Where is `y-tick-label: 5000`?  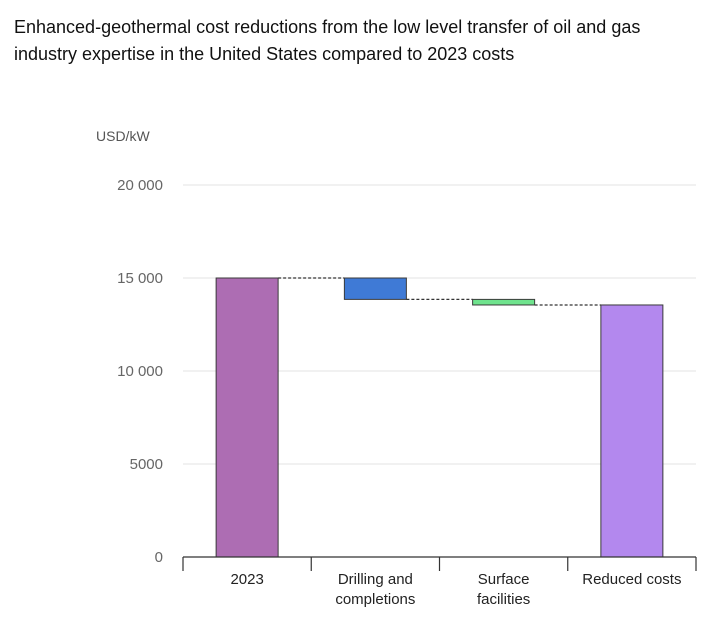 y-tick-label: 5000 is located at coordinates (146, 464).